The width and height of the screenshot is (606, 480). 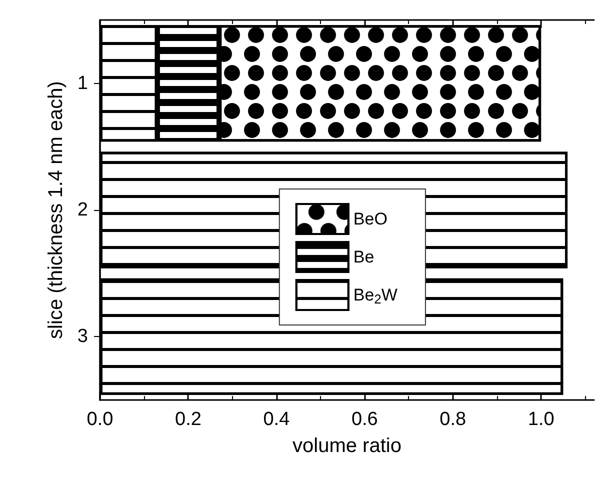 What do you see at coordinates (56, 210) in the screenshot?
I see `y-axis-title: slice (thickness 1.4 nm each)` at bounding box center [56, 210].